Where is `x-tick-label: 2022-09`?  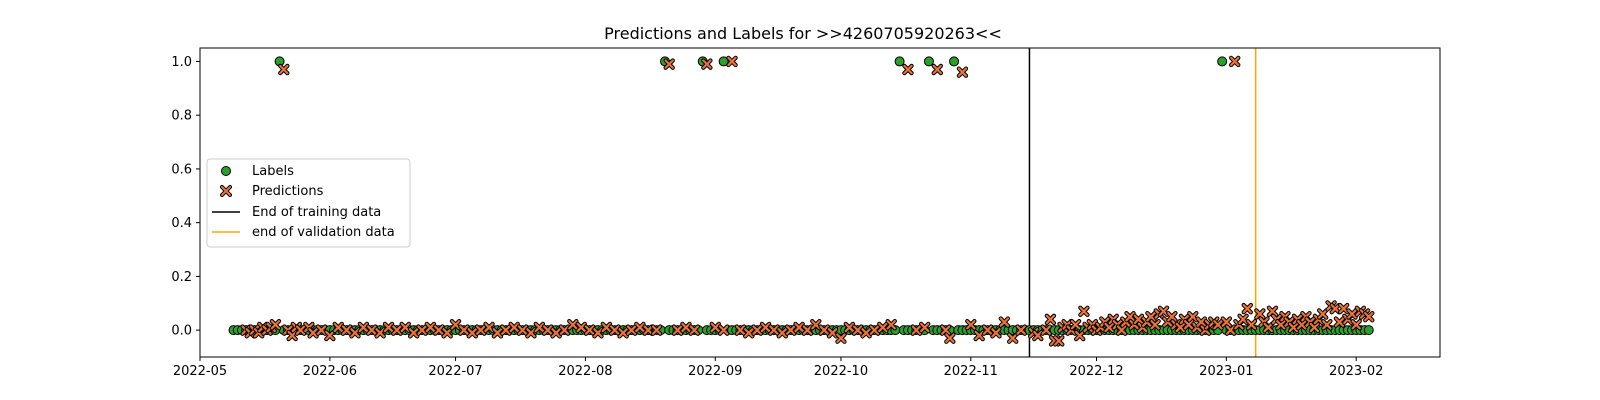
x-tick-label: 2022-09 is located at coordinates (715, 371).